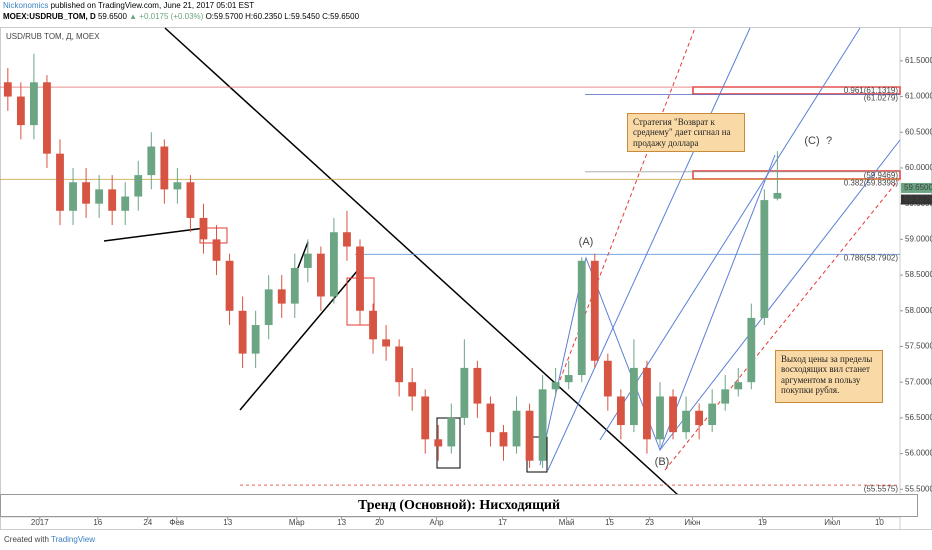  What do you see at coordinates (918, 453) in the screenshot?
I see `y-tick-label: 56.0000` at bounding box center [918, 453].